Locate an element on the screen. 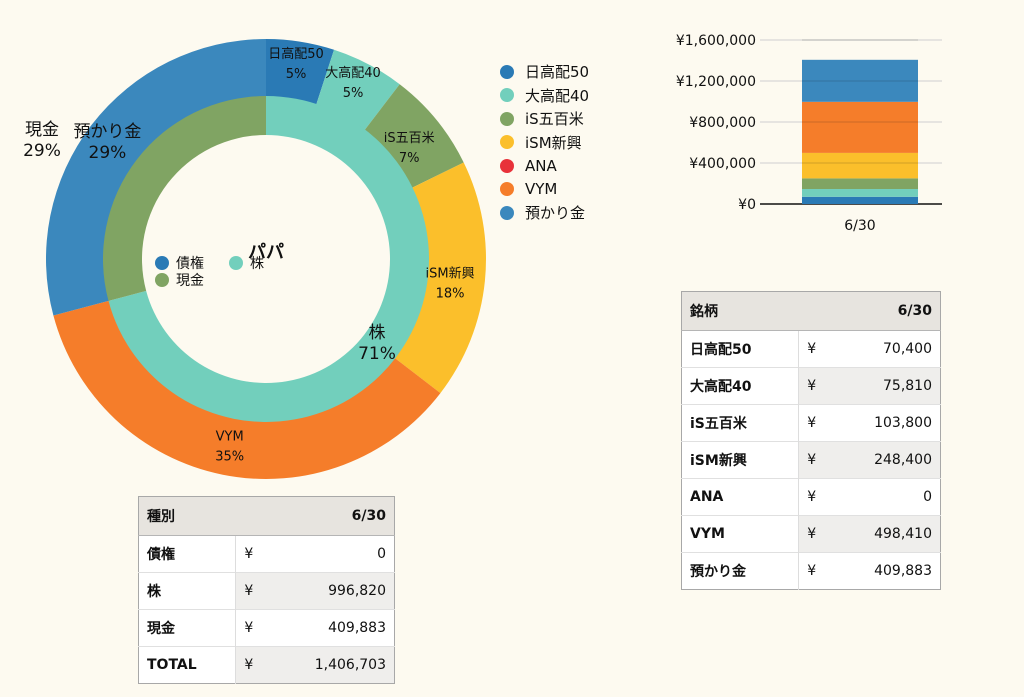 Image resolution: width=1024 pixels, height=697 pixels. y-tick-label: ¥400,000 is located at coordinates (722, 164).